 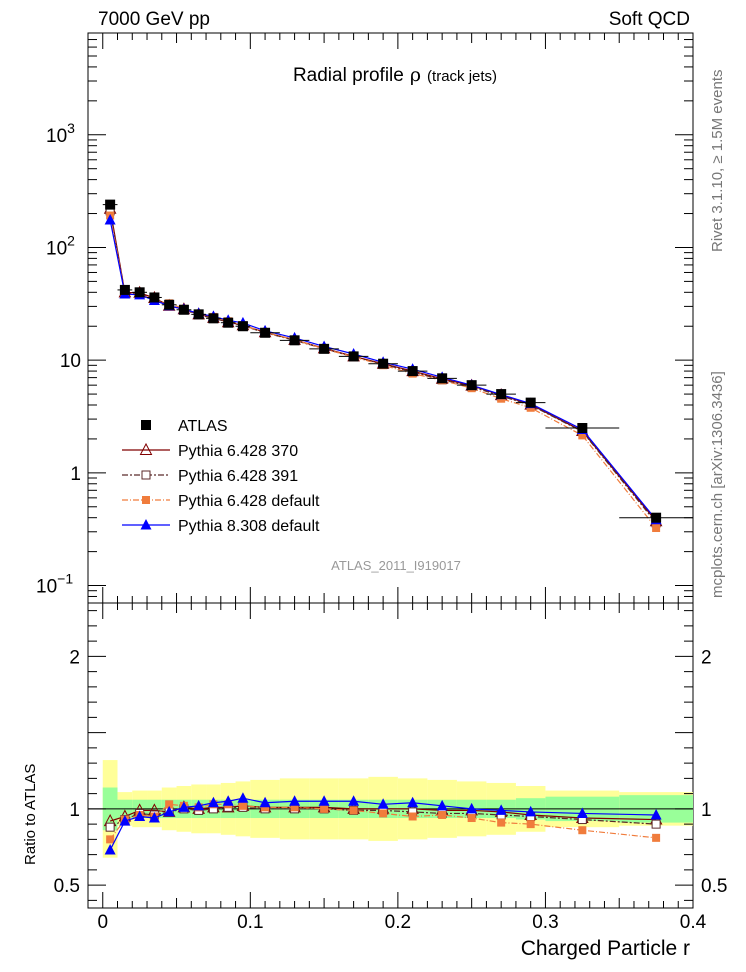 I want to click on ratio-y-tick-label: 1, so click(x=74, y=810).